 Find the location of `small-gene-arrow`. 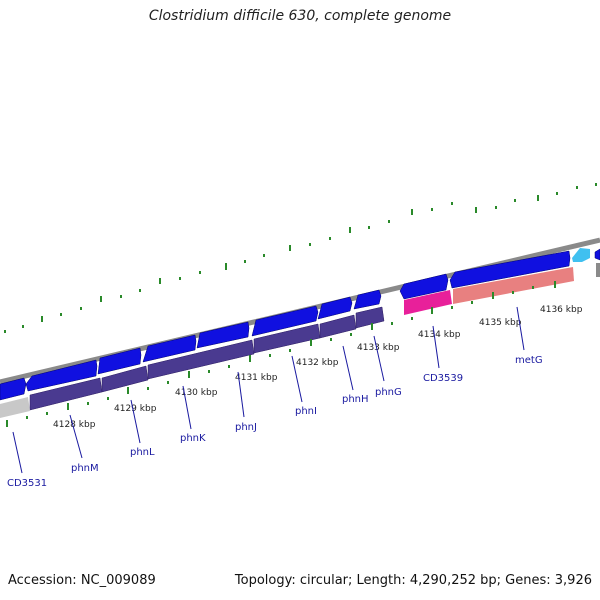

small-gene-arrow is located at coordinates (581, 255).